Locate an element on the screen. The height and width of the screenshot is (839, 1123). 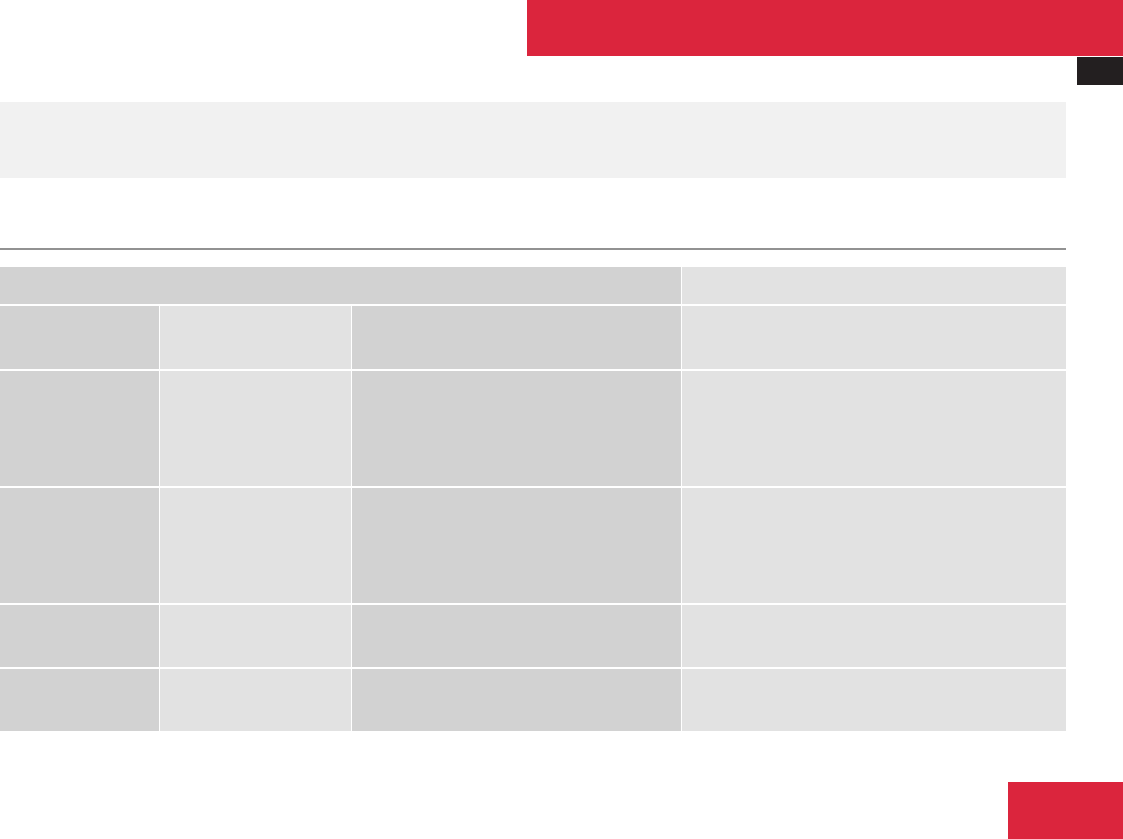
section-tab is located at coordinates (1100, 71).